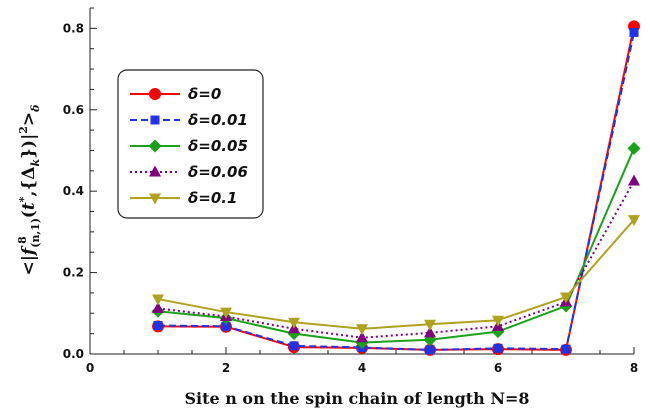 The image size is (650, 413). Describe the element at coordinates (73, 110) in the screenshot. I see `y-tick-label: 0.6` at that location.